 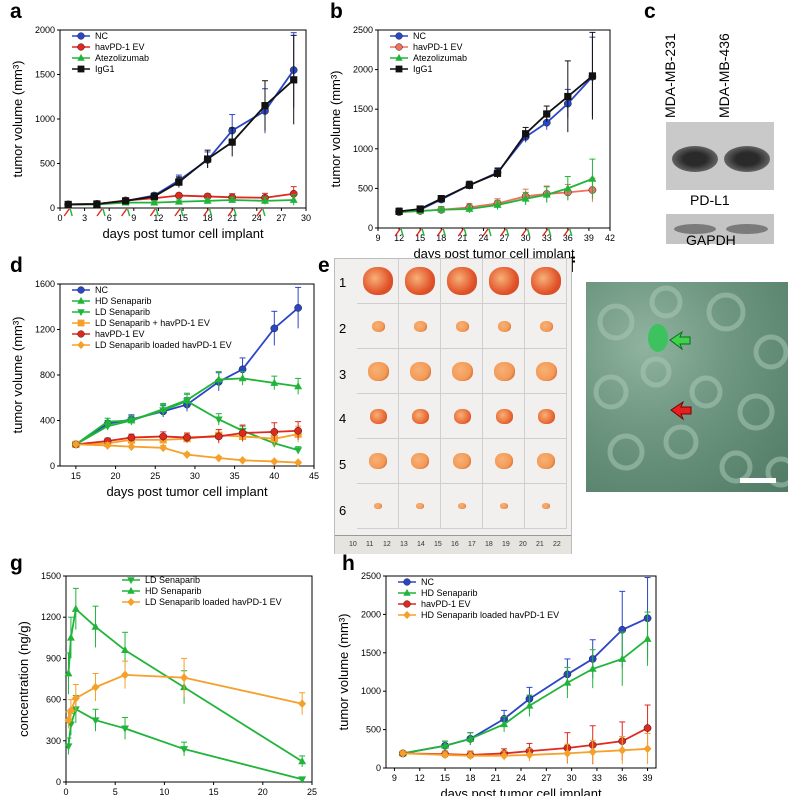 I want to click on legend-label: NC, so click(x=427, y=582).